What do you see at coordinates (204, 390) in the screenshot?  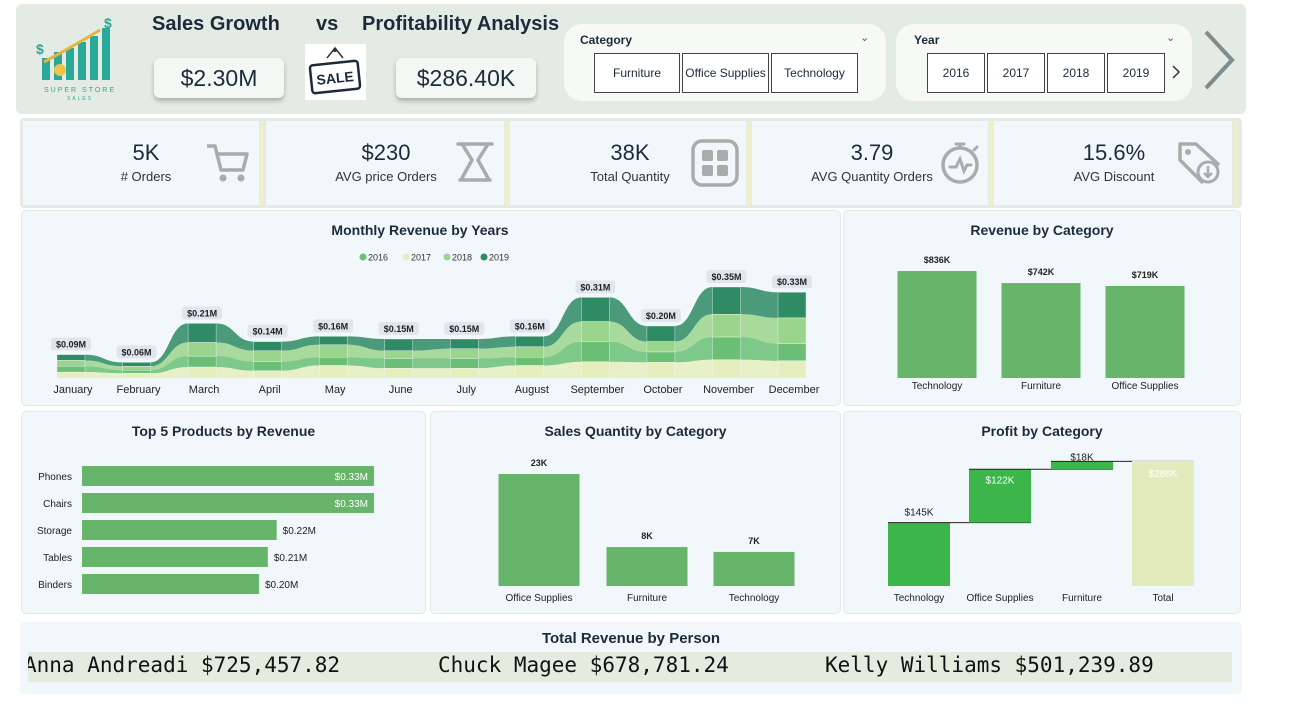 I see `month-label: March` at bounding box center [204, 390].